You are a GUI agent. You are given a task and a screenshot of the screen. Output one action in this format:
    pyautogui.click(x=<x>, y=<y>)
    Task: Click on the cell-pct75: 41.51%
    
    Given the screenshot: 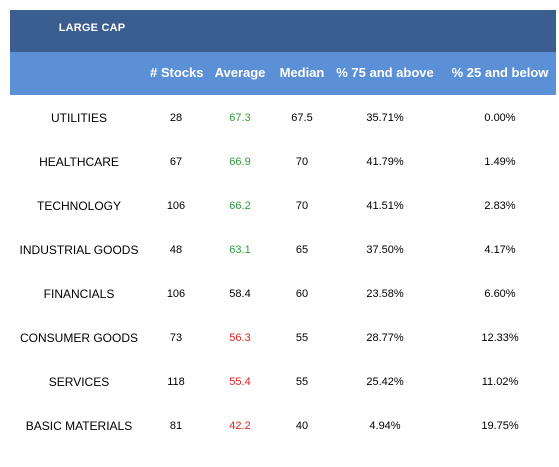 What is the action you would take?
    pyautogui.click(x=385, y=206)
    